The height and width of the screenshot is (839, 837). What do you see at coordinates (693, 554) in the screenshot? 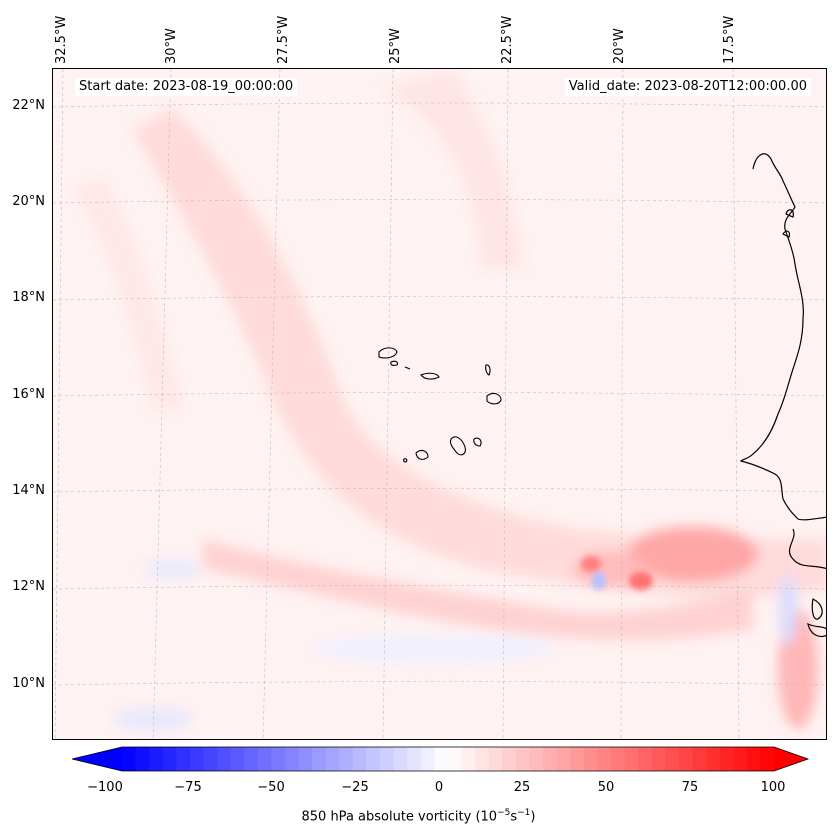
I see `vorticity-core-east` at bounding box center [693, 554].